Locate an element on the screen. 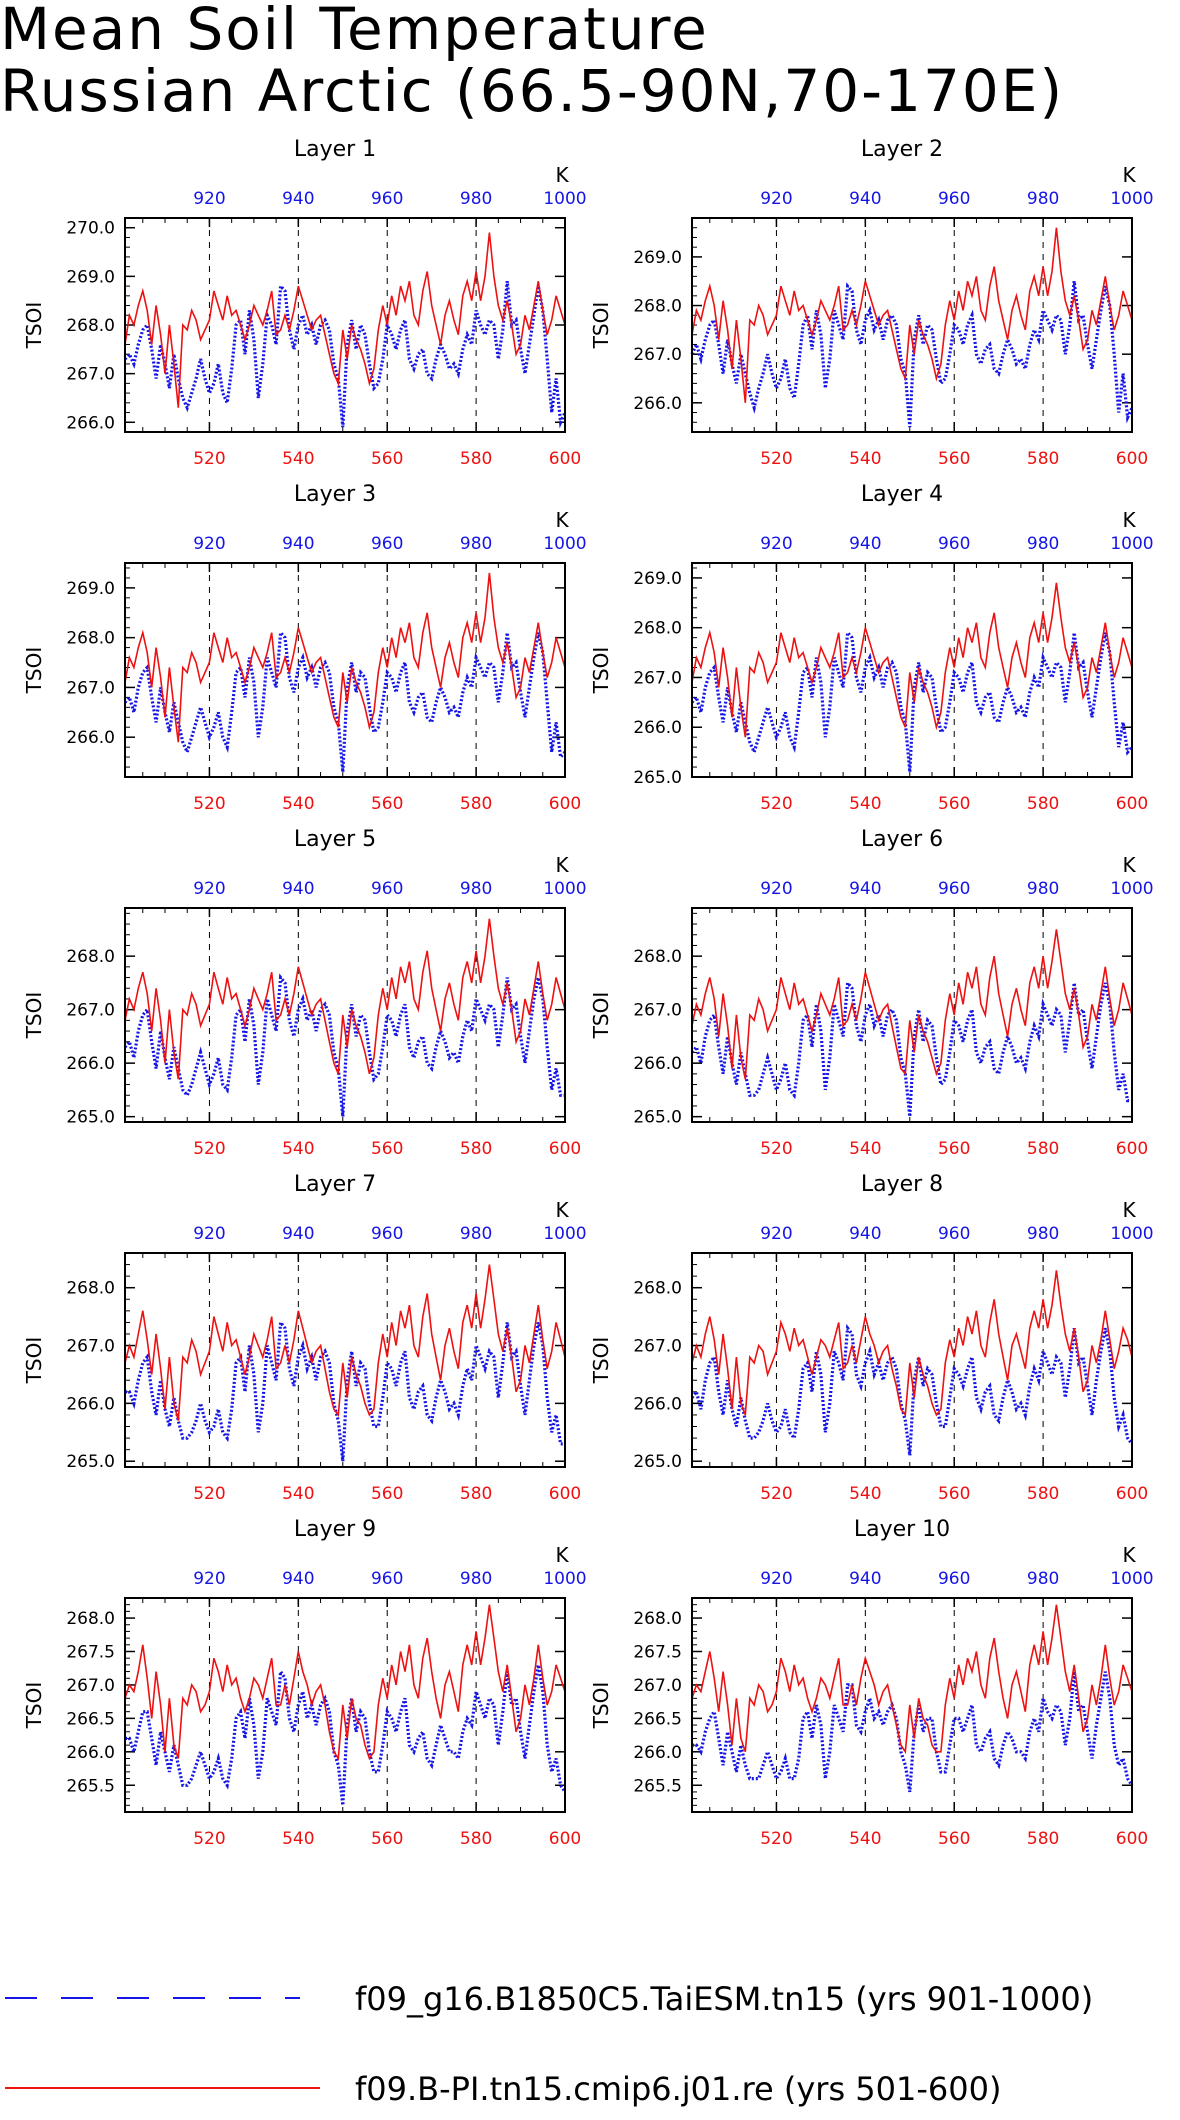 The height and width of the screenshot is (2120, 1180). chart-title-line-1: Mean Soil Temperature is located at coordinates (354, 31).